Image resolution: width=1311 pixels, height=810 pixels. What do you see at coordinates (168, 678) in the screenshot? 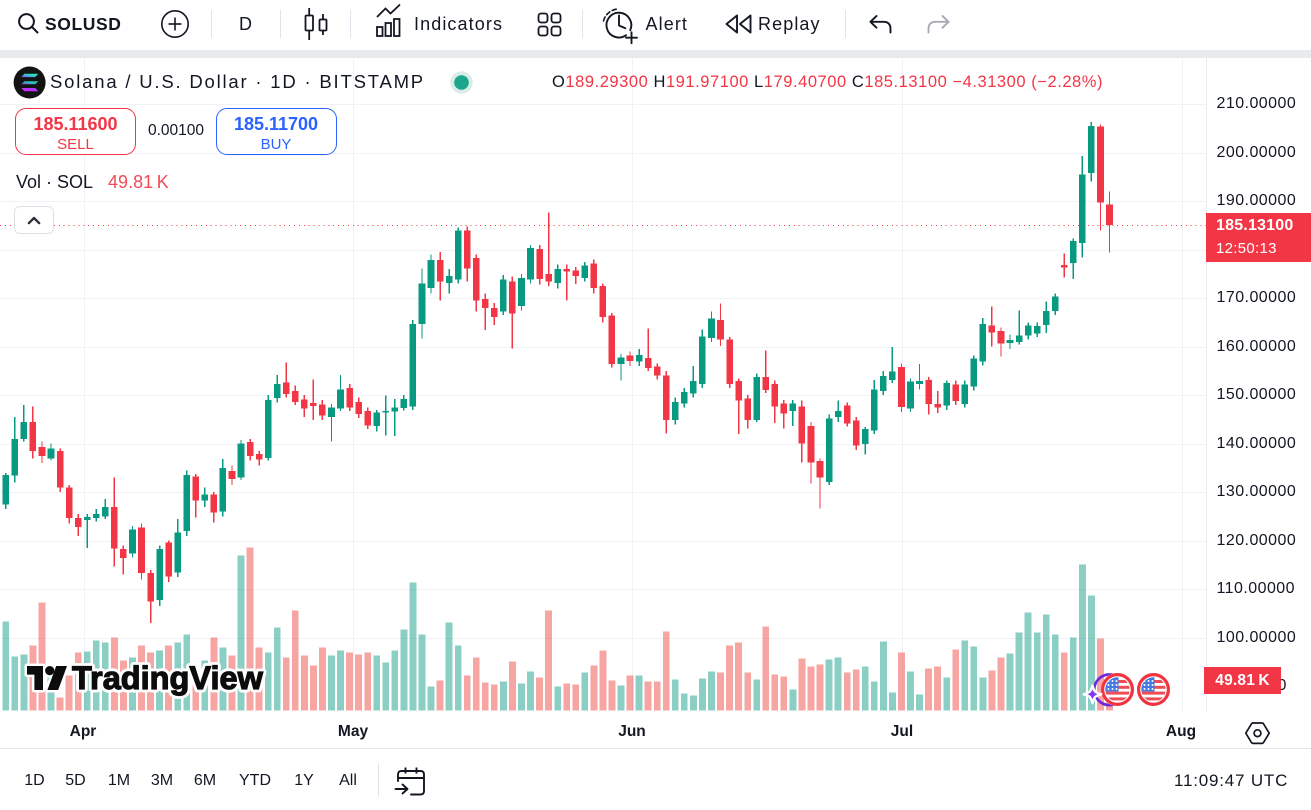
I see `svg-text: TradingView` at bounding box center [168, 678].